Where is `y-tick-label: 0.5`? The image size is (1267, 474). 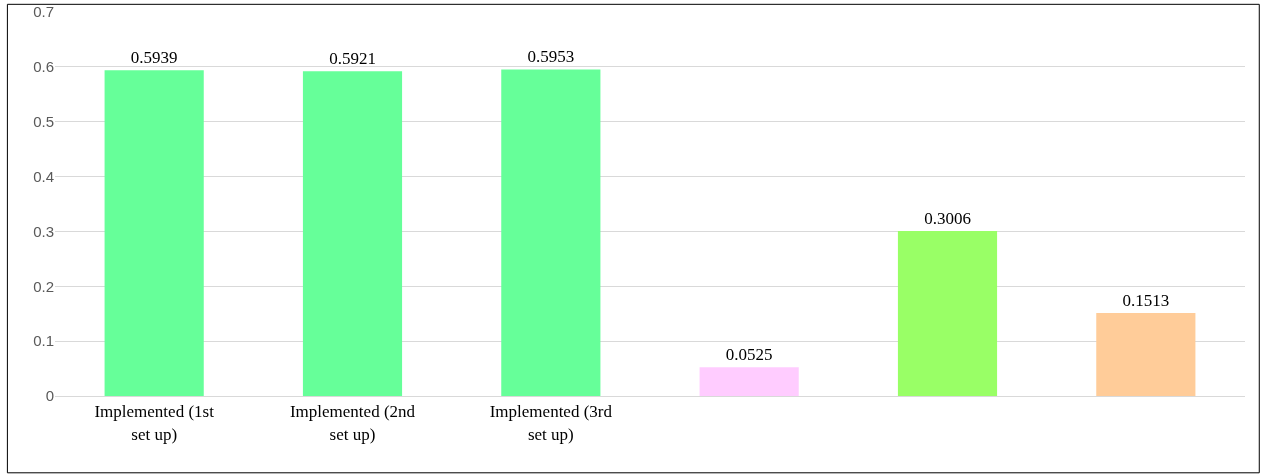
y-tick-label: 0.5 is located at coordinates (43, 121).